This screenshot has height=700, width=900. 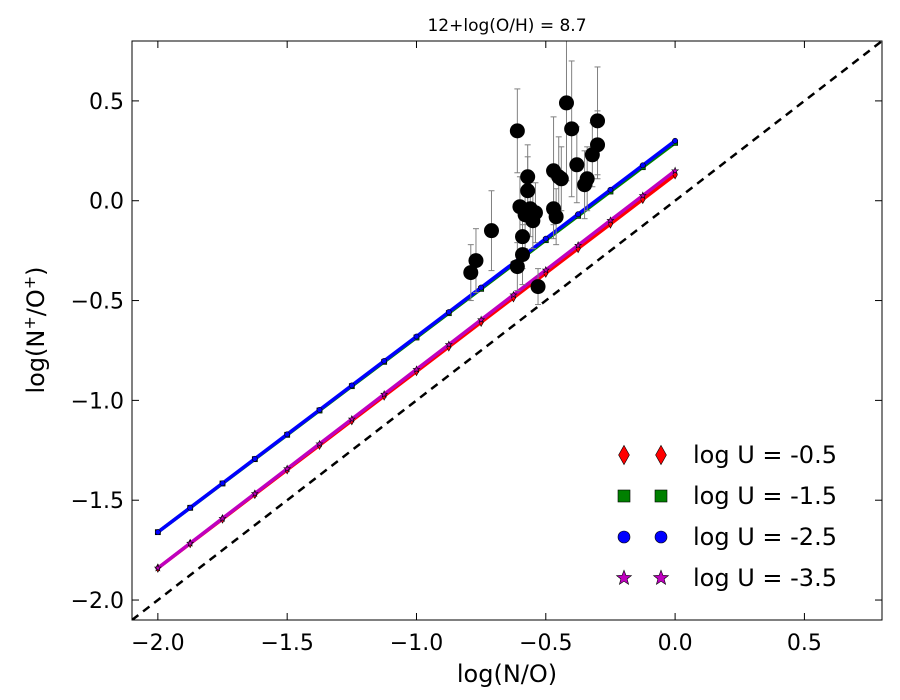 I want to click on x-tick-label: −1.5, so click(x=286, y=643).